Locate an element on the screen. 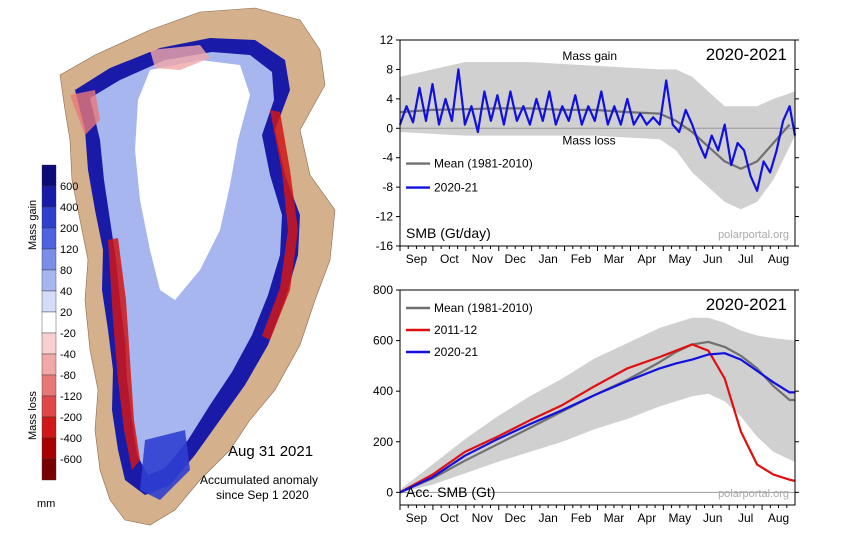 The width and height of the screenshot is (850, 550). annotation-mass-loss: Mass loss is located at coordinates (588, 140).